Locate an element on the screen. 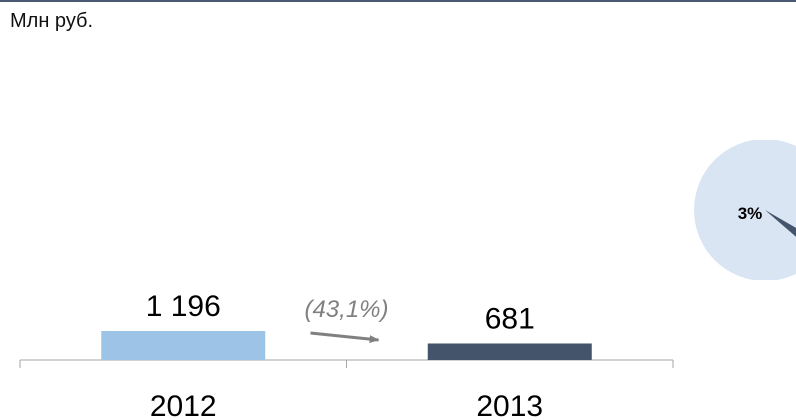 The height and width of the screenshot is (420, 796). bar-2012 is located at coordinates (183, 345).